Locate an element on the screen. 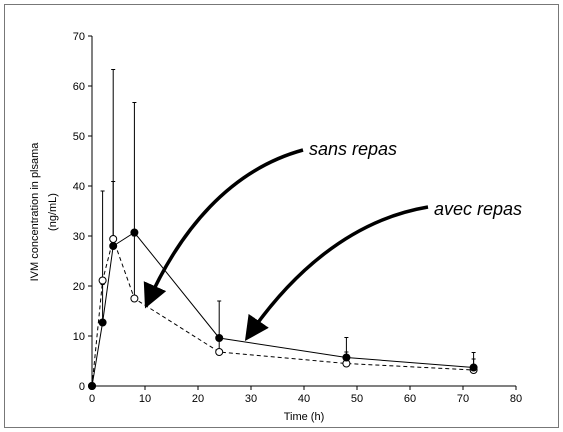  y-tick-label: 60 is located at coordinates (79, 87).